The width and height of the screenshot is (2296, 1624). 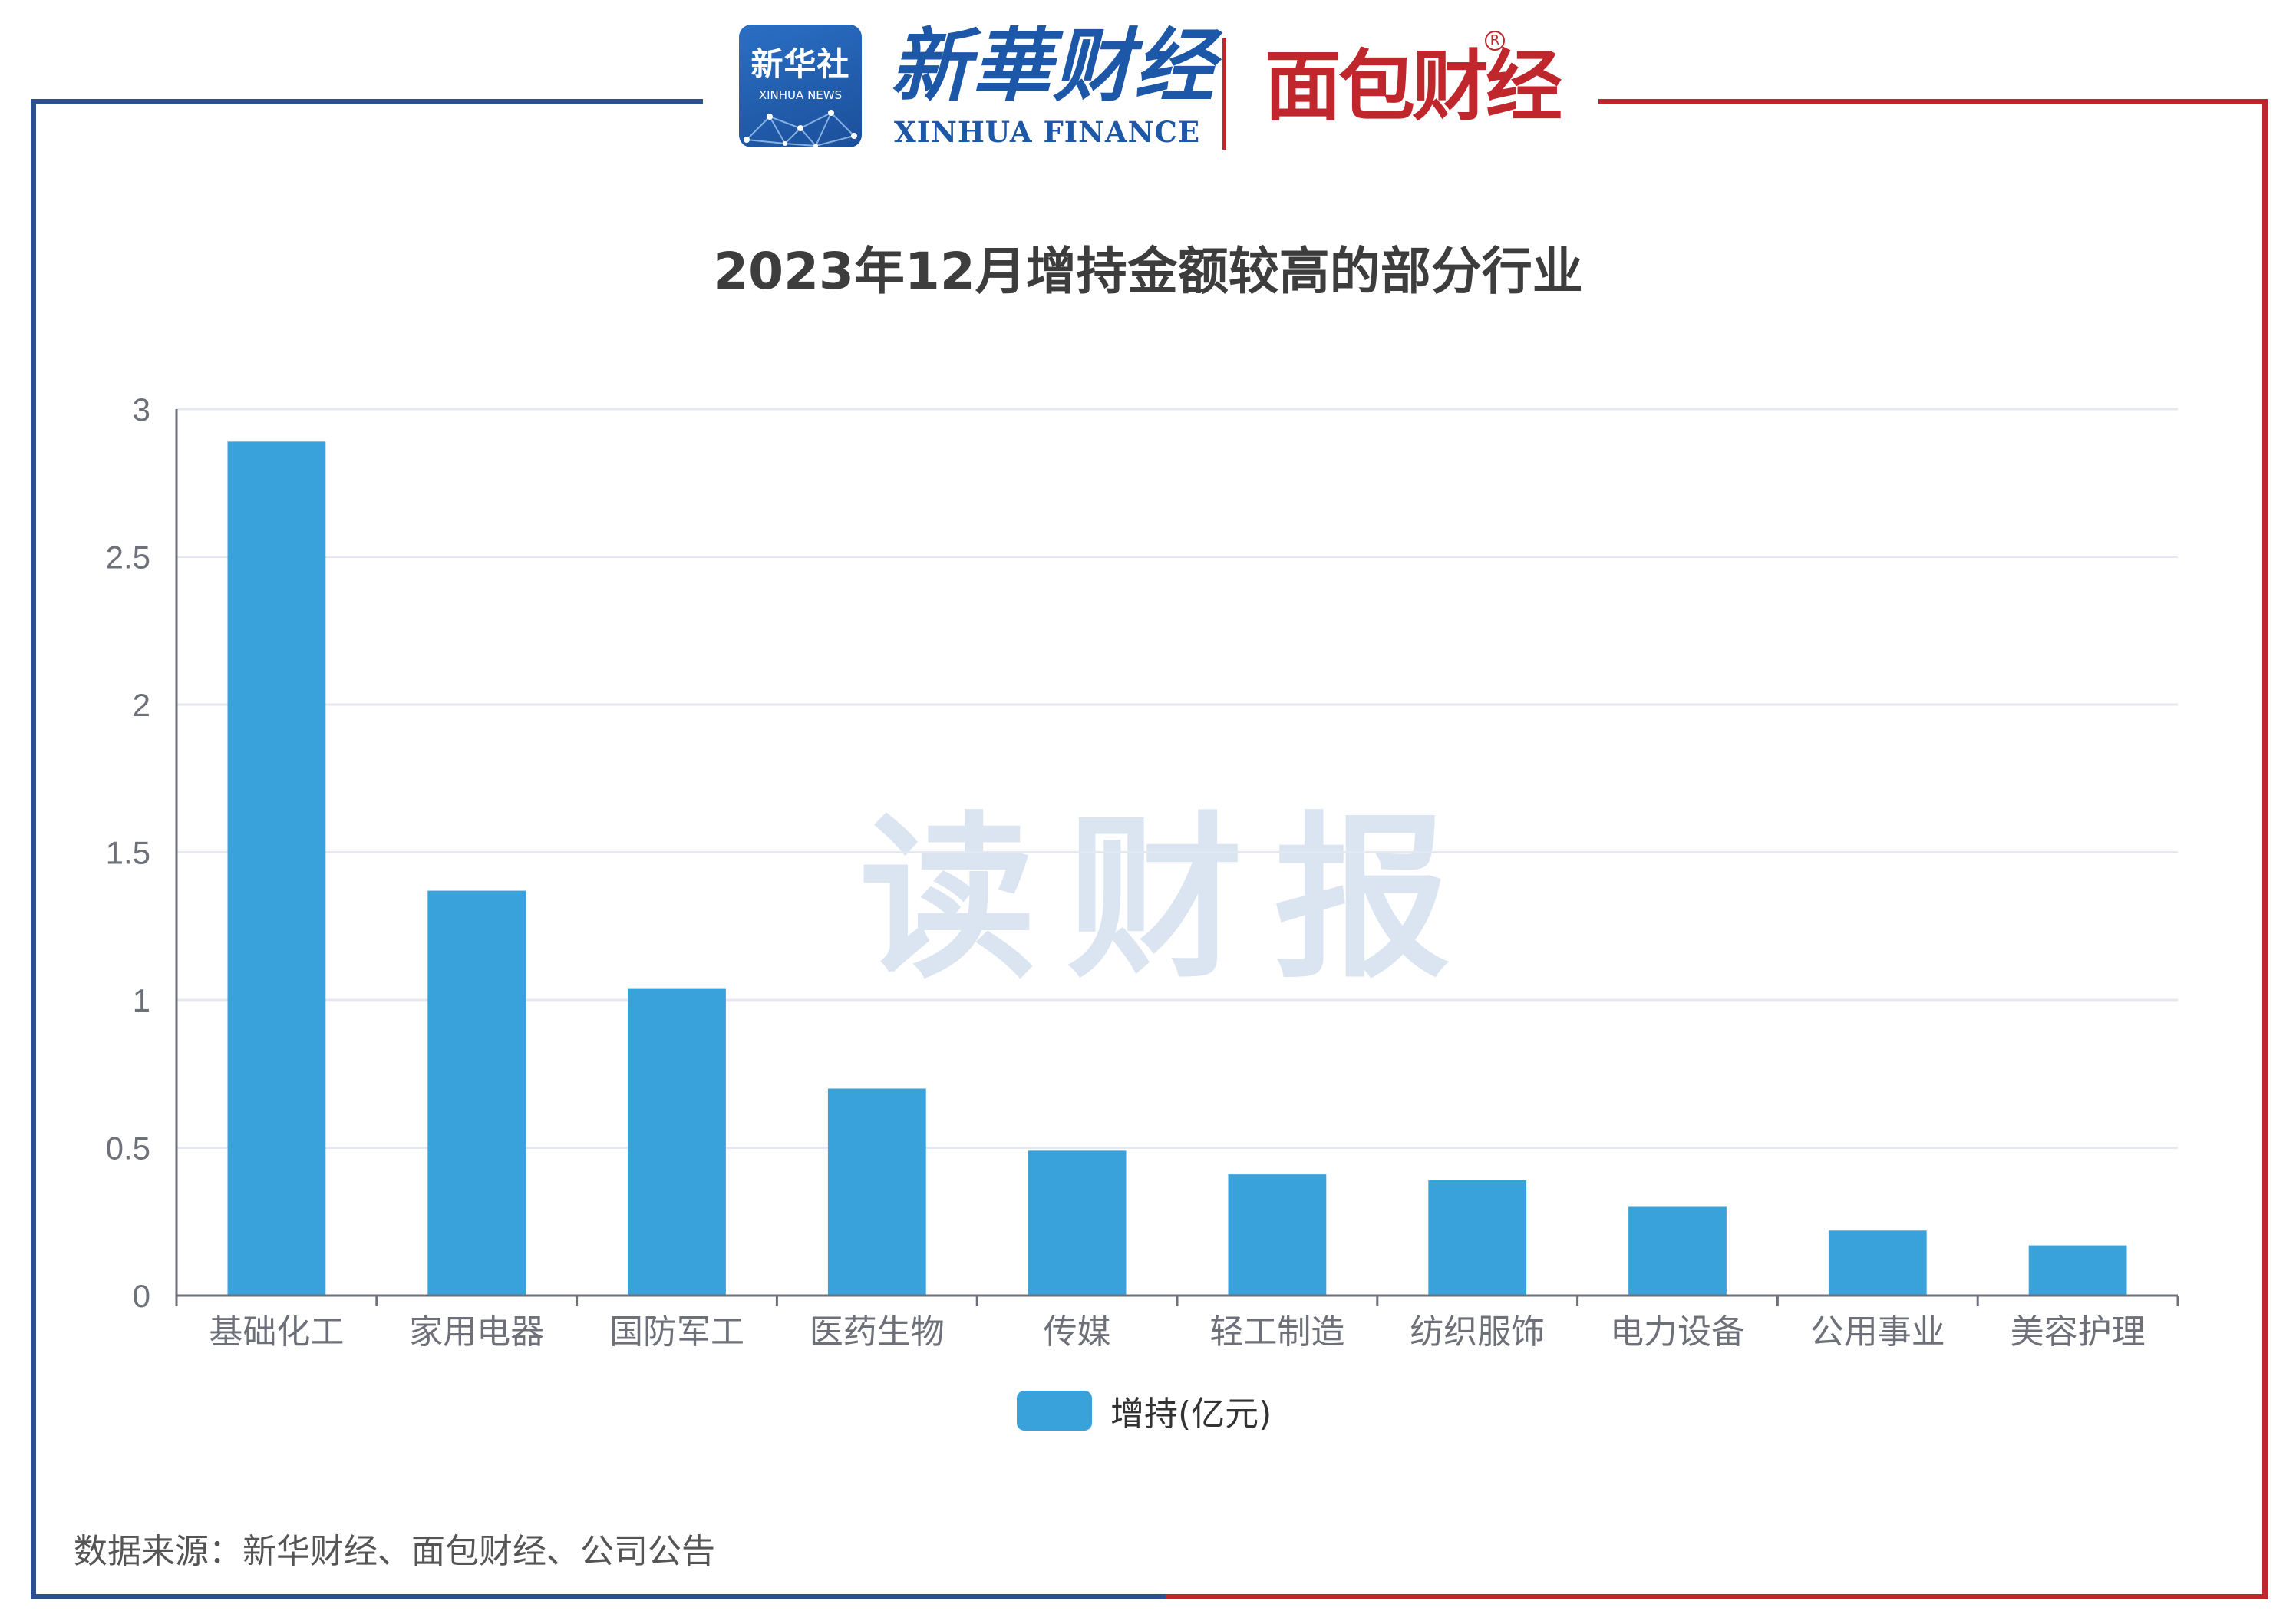 I want to click on frame-line-blue-left, so click(x=33, y=849).